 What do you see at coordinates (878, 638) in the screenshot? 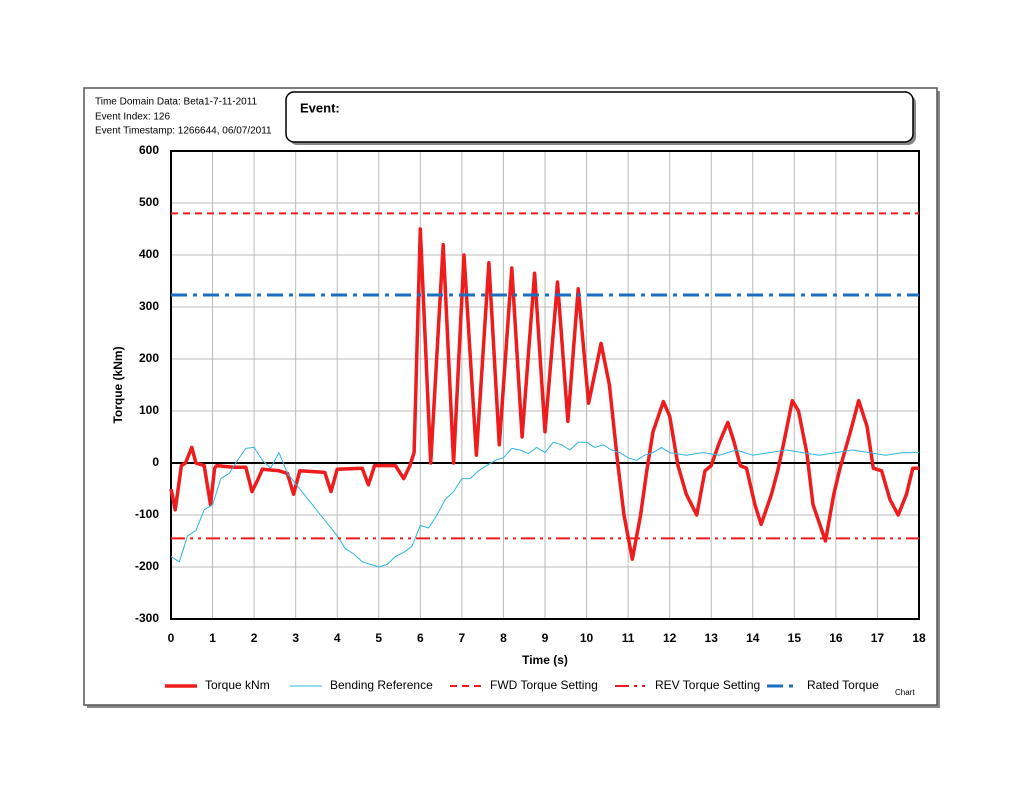
I see `x-tick-label: 17` at bounding box center [878, 638].